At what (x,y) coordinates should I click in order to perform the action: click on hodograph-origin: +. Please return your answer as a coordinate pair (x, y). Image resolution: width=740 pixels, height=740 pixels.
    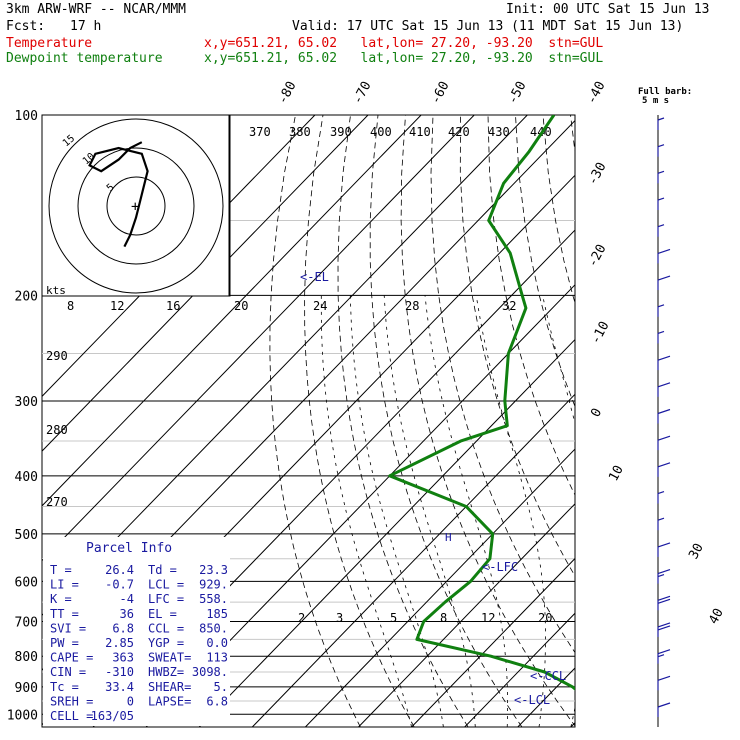
    Looking at the image, I should click on (135, 207).